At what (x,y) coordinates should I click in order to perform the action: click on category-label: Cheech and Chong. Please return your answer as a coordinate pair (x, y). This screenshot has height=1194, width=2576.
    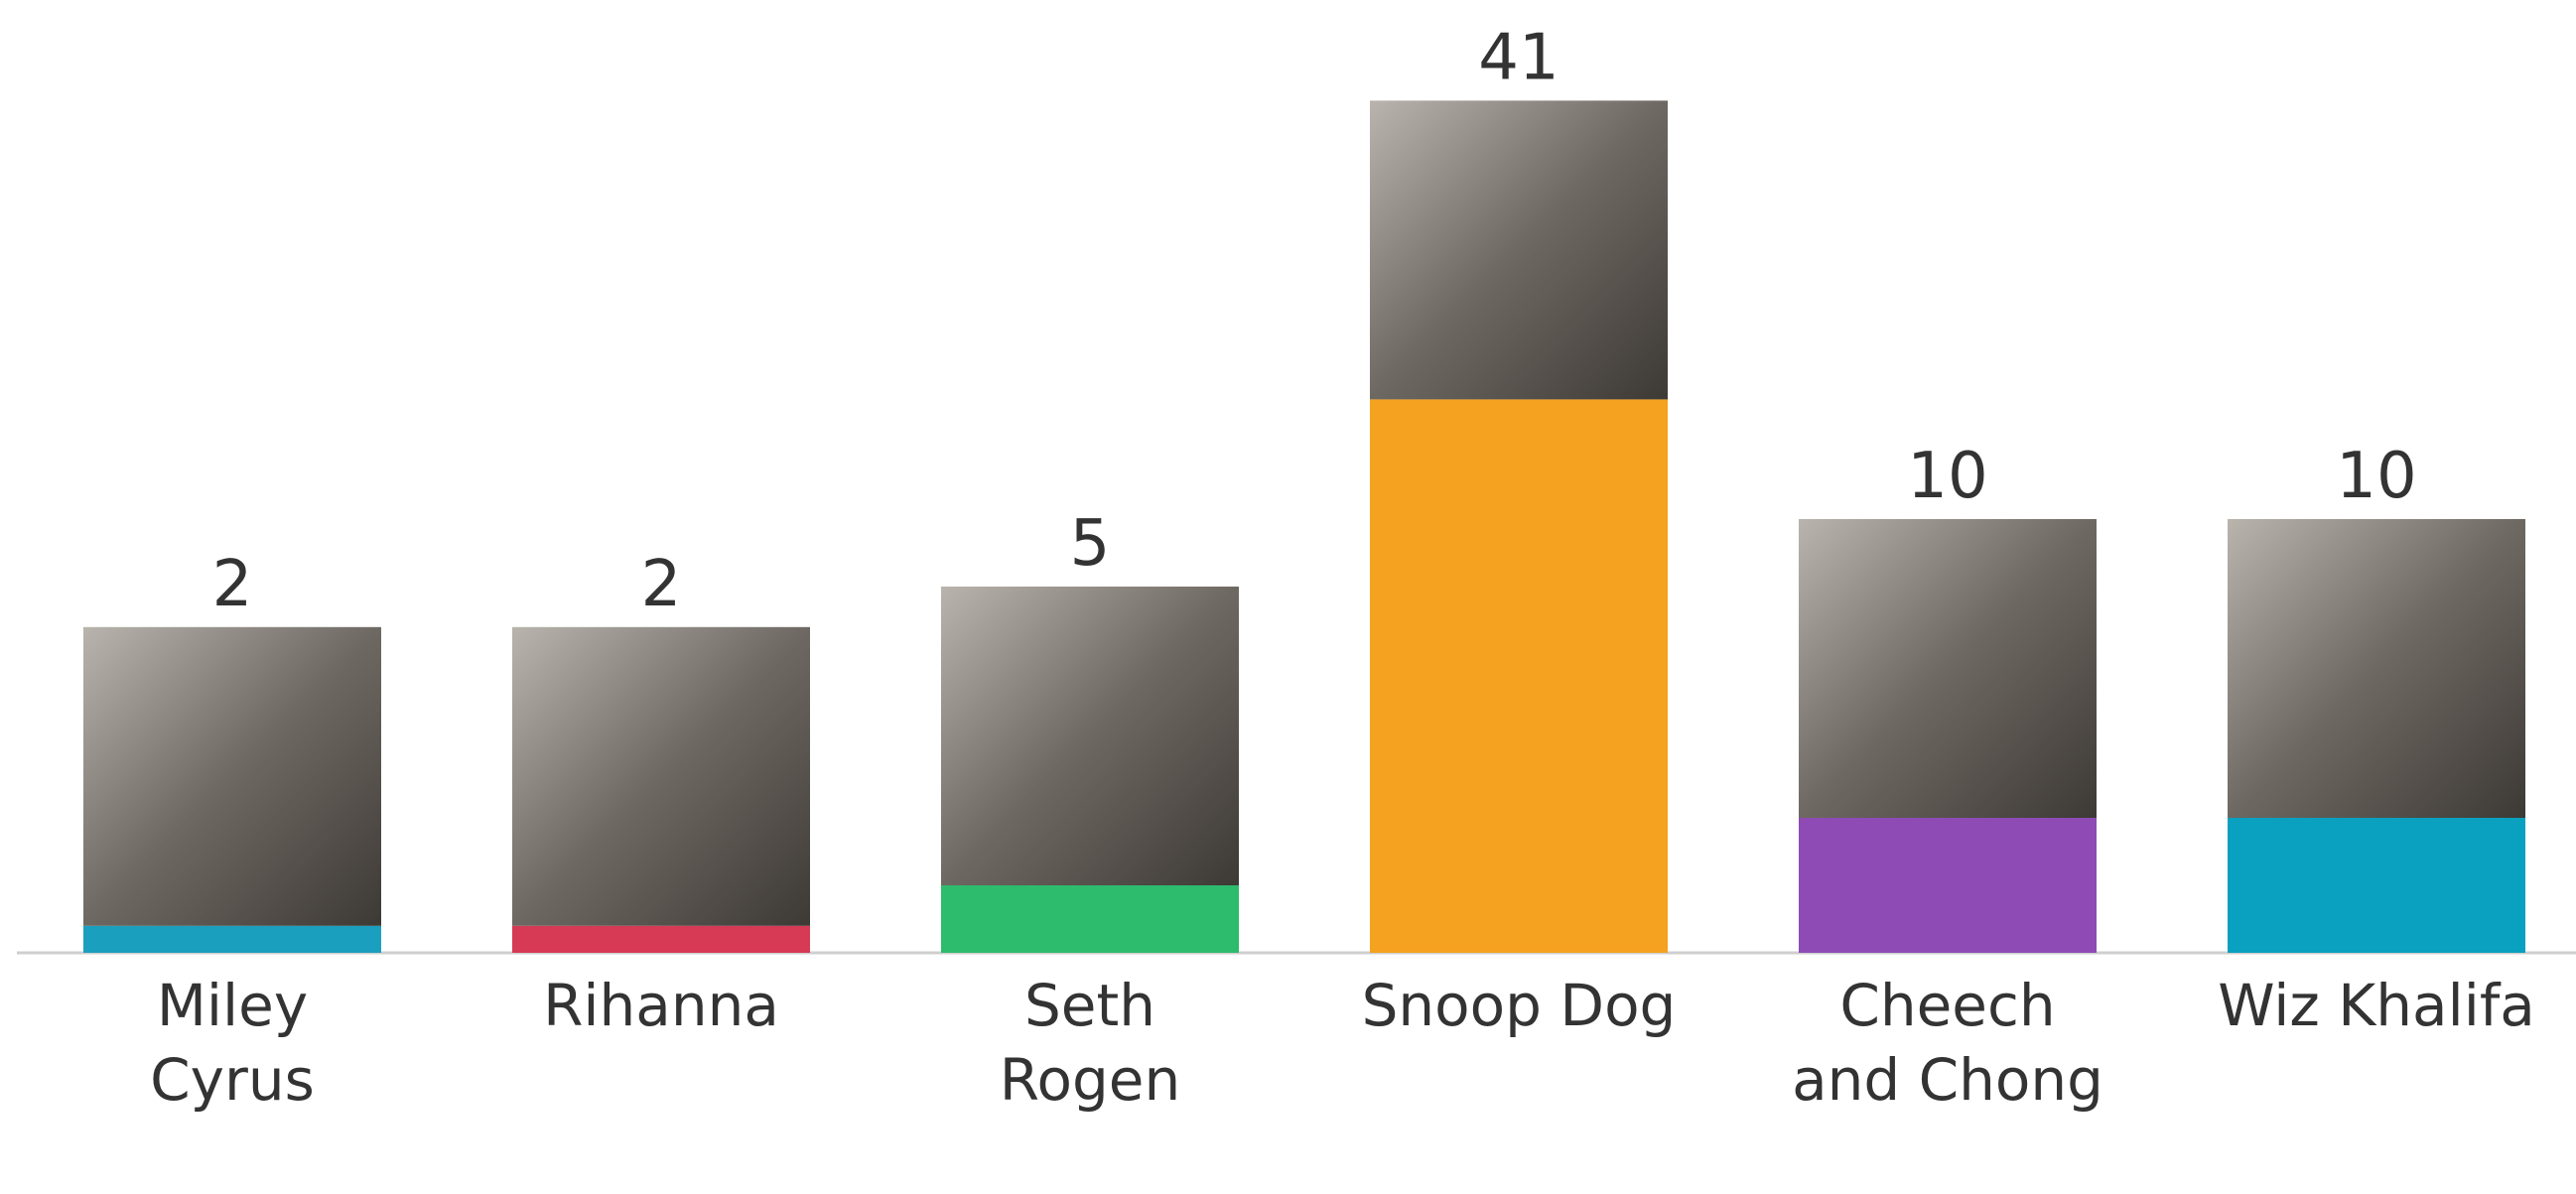
    Looking at the image, I should click on (1947, 1043).